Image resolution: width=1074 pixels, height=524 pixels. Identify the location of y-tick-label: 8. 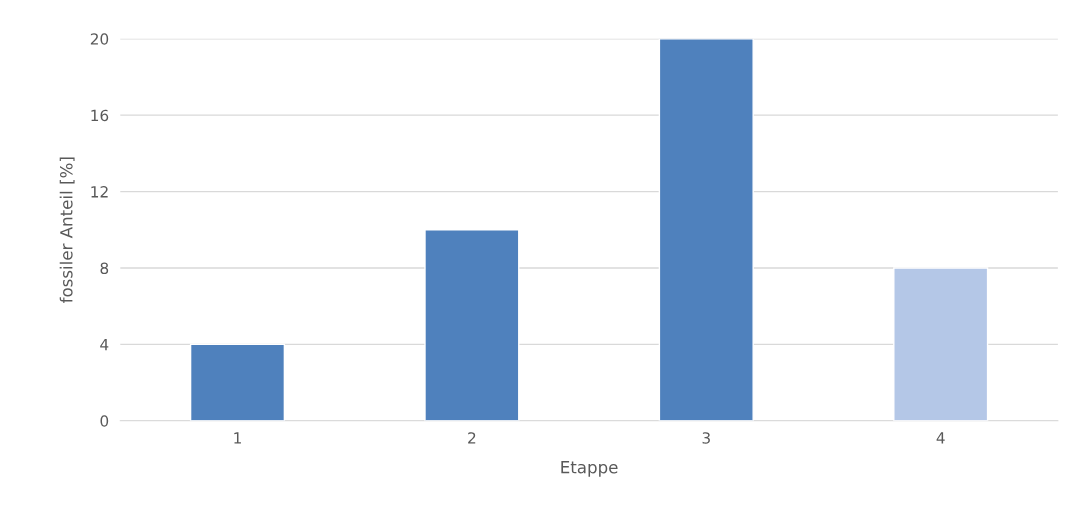
(104, 268).